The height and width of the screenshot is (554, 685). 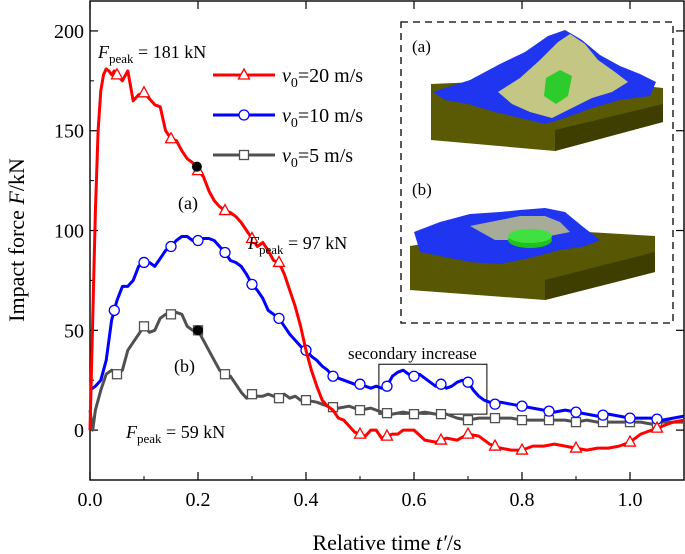 I want to click on x-axis-label: Relative time t′/s, so click(x=386, y=542).